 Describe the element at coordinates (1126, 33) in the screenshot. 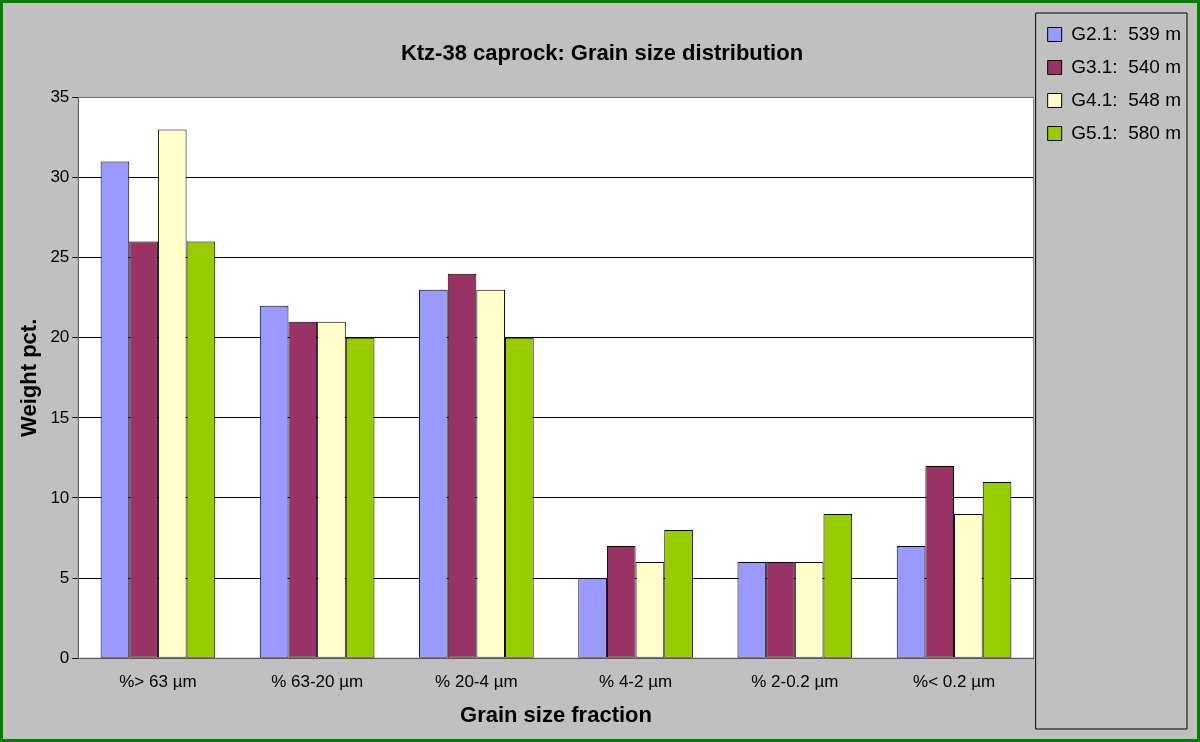

I see `legend-label: G2.1: 539 m` at that location.